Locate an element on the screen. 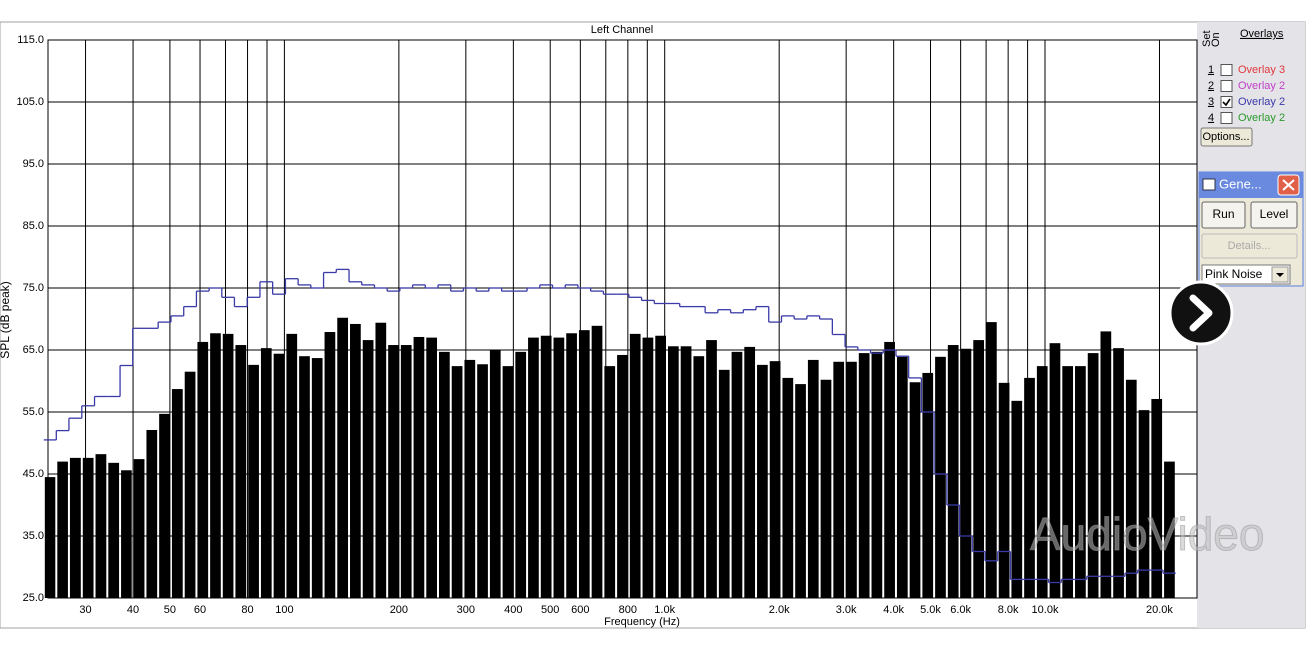 Image resolution: width=1316 pixels, height=657 pixels. x-tick-label: 80 is located at coordinates (247, 610).